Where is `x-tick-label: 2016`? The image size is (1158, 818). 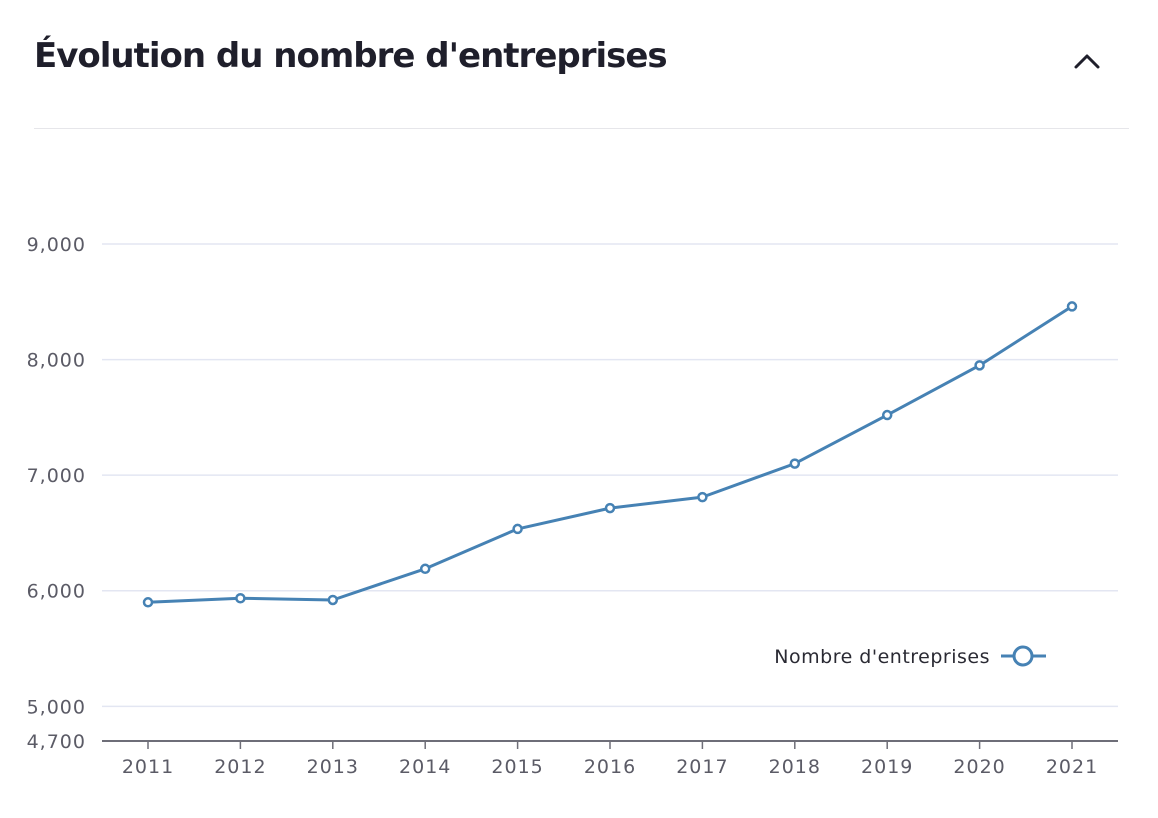
x-tick-label: 2016 is located at coordinates (610, 767).